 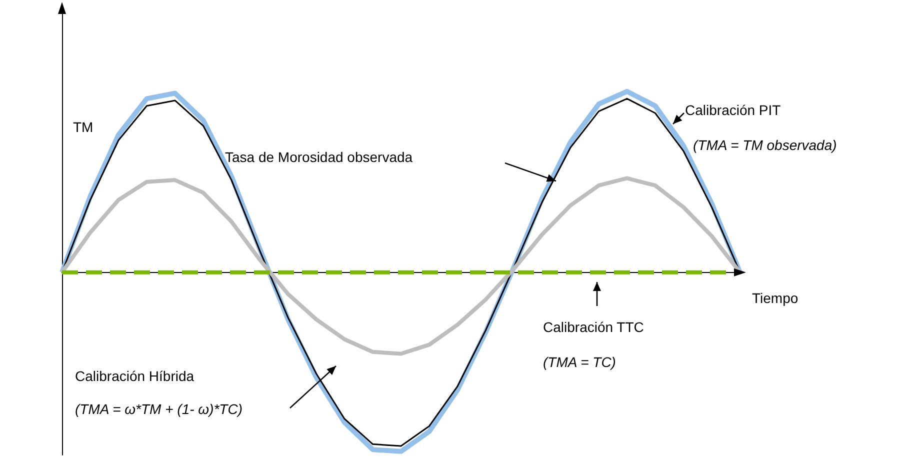 I want to click on y-axis-title: TM, so click(x=83, y=127).